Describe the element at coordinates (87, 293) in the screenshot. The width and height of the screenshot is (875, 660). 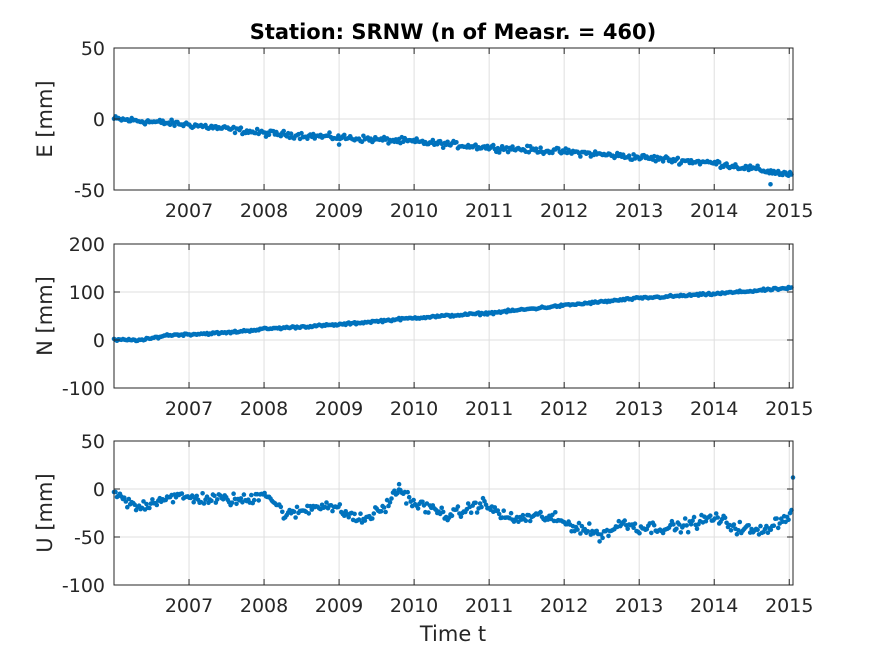
I see `y-tick-label: 100` at that location.